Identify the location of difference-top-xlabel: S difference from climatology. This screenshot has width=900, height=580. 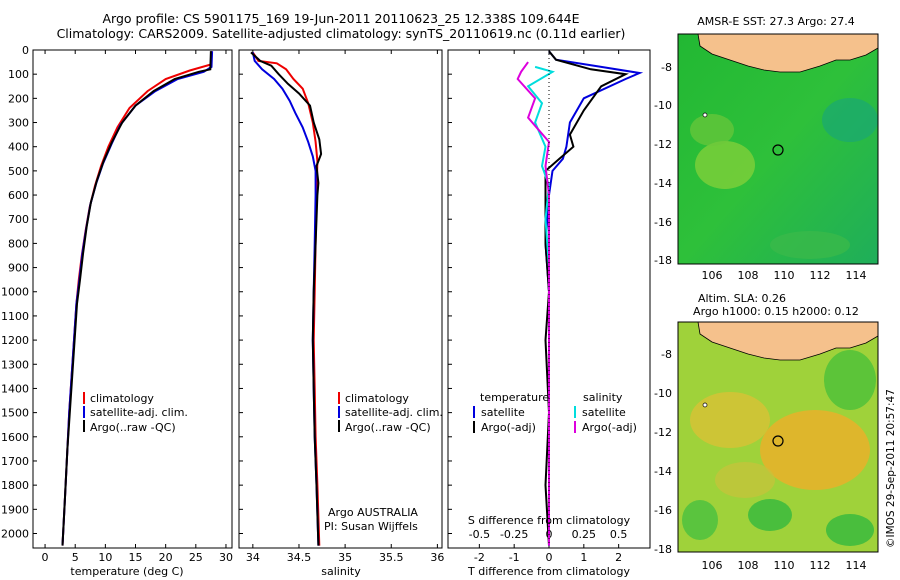
(549, 520).